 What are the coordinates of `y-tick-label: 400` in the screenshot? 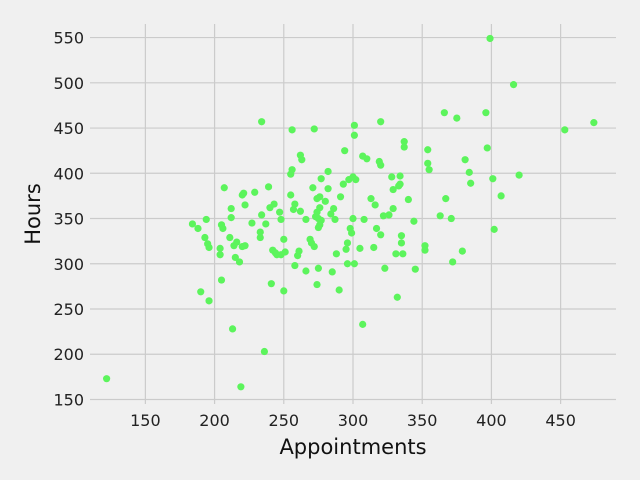 It's located at (68, 173).